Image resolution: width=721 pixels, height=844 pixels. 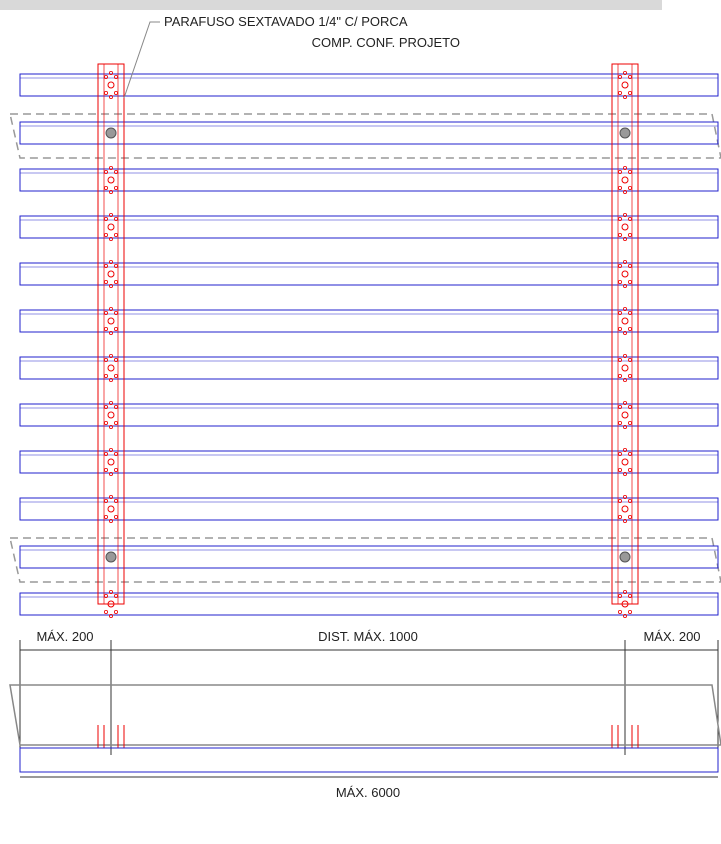 I want to click on dimension-top, so click(x=369, y=700).